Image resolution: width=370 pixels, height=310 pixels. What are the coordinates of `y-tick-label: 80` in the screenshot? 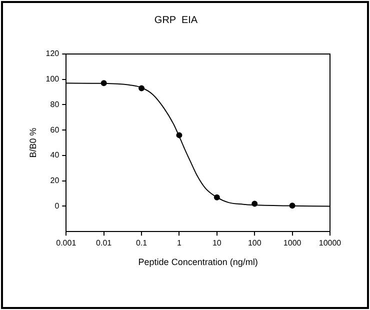 It's located at (55, 104).